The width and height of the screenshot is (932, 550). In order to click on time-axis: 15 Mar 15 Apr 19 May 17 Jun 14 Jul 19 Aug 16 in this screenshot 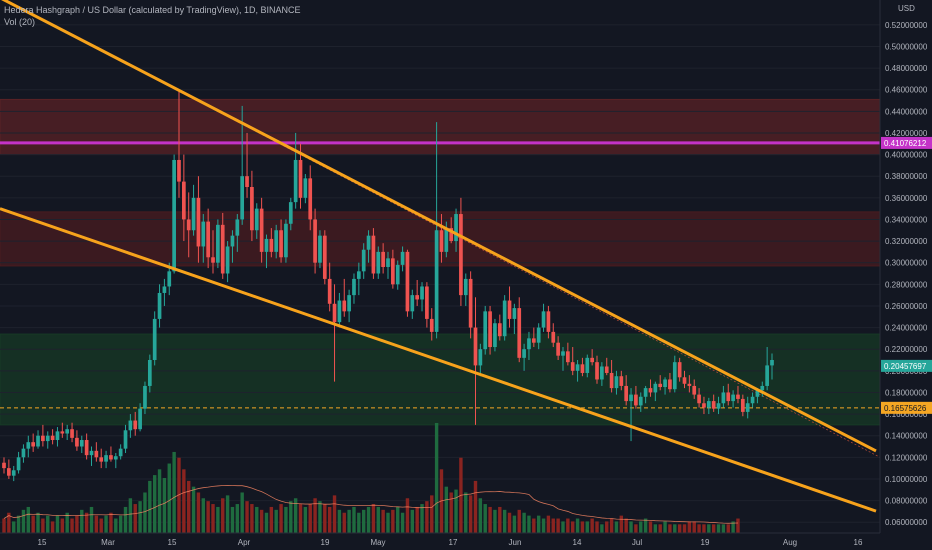, I will do `click(450, 542)`.